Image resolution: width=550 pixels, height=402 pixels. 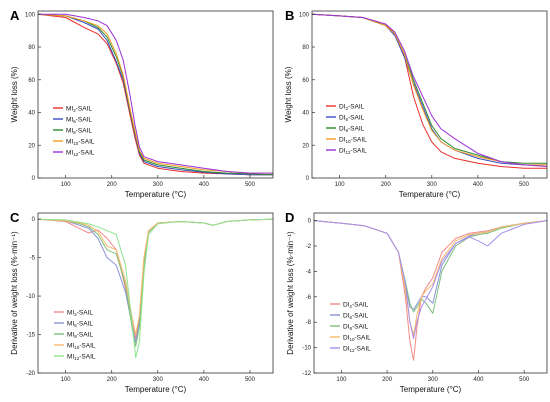 I want to click on panel-letter: C, so click(x=15, y=217).